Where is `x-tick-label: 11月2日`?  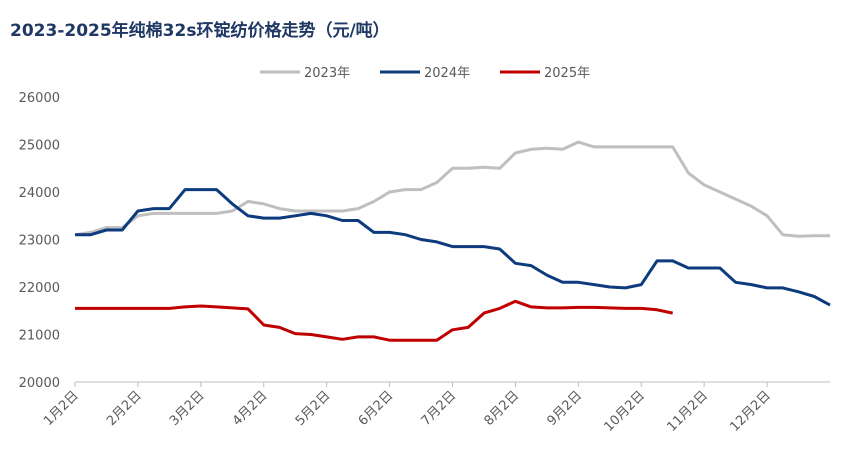
x-tick-label: 11月2日 is located at coordinates (687, 411).